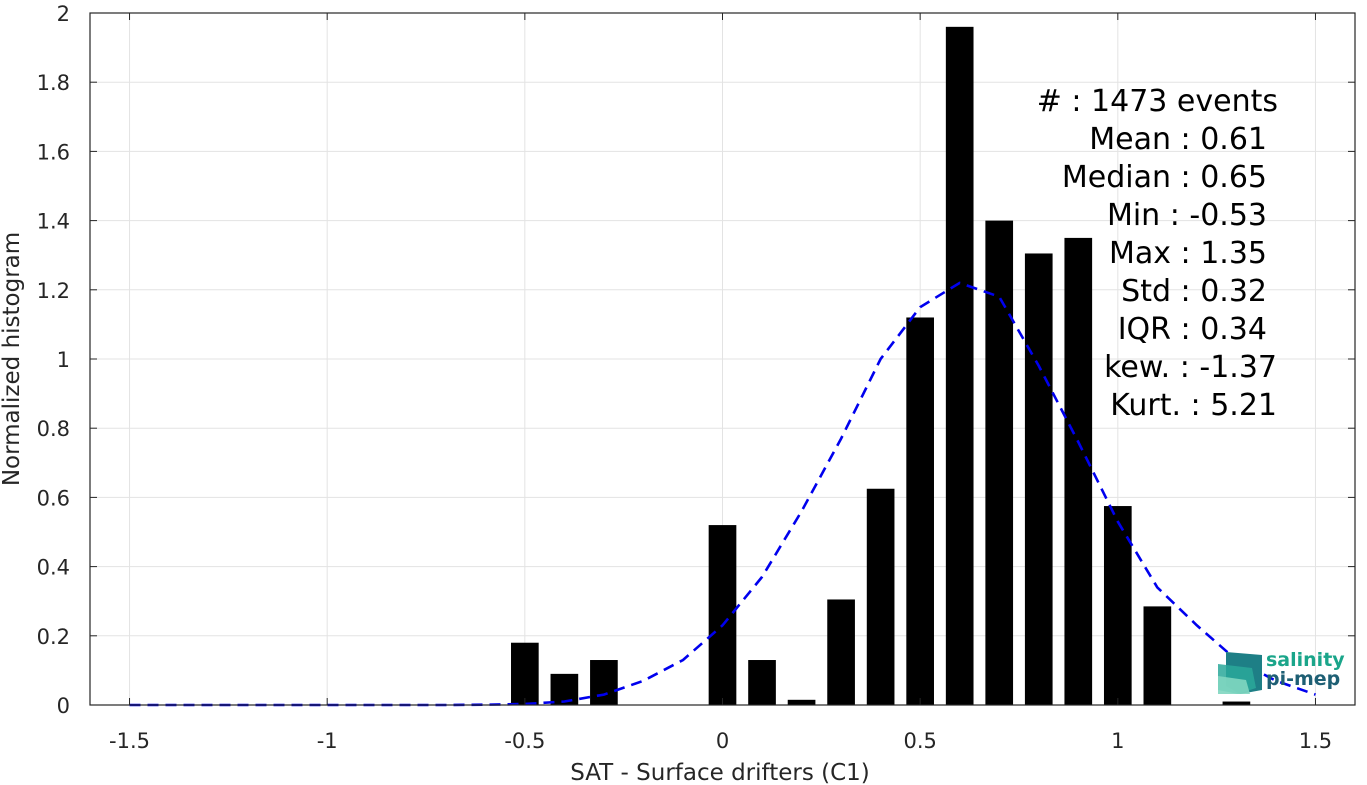  Describe the element at coordinates (53, 360) in the screenshot. I see `y-tick-labels: 0 0.2 0.4 0.6 0.8 1 1.2 1.4 1.6 1.8 2` at that location.